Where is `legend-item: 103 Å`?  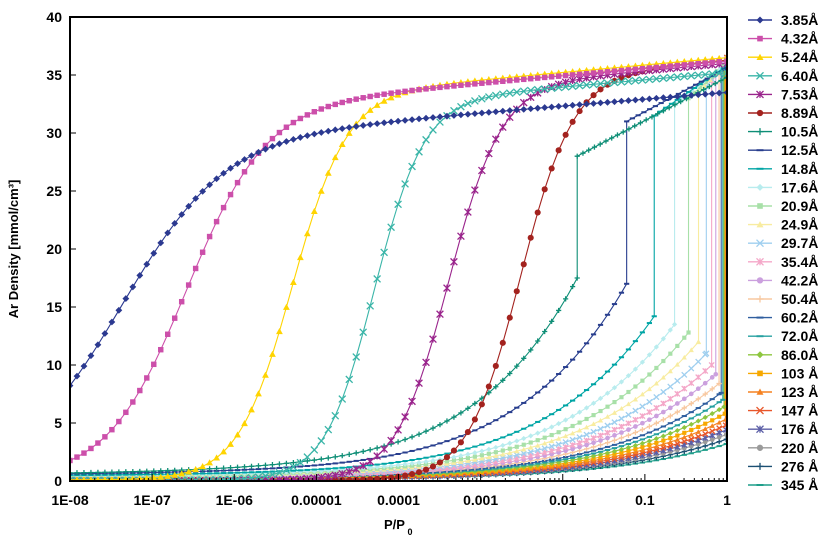 legend-item: 103 Å is located at coordinates (783, 373).